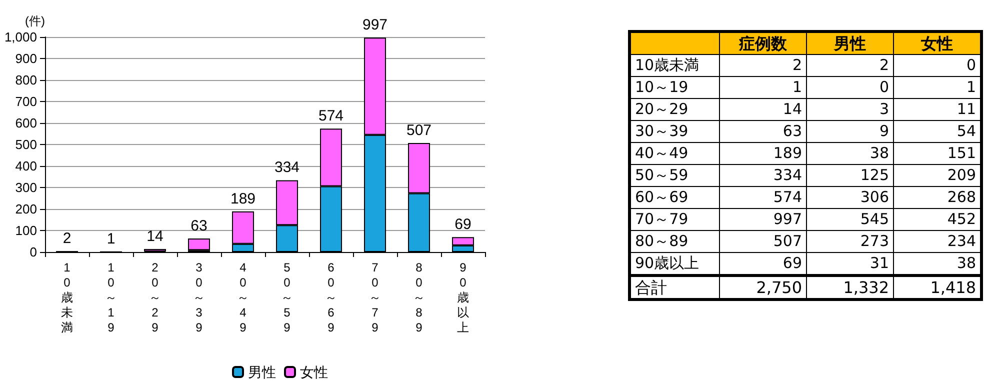  I want to click on text: 306, so click(850, 197).